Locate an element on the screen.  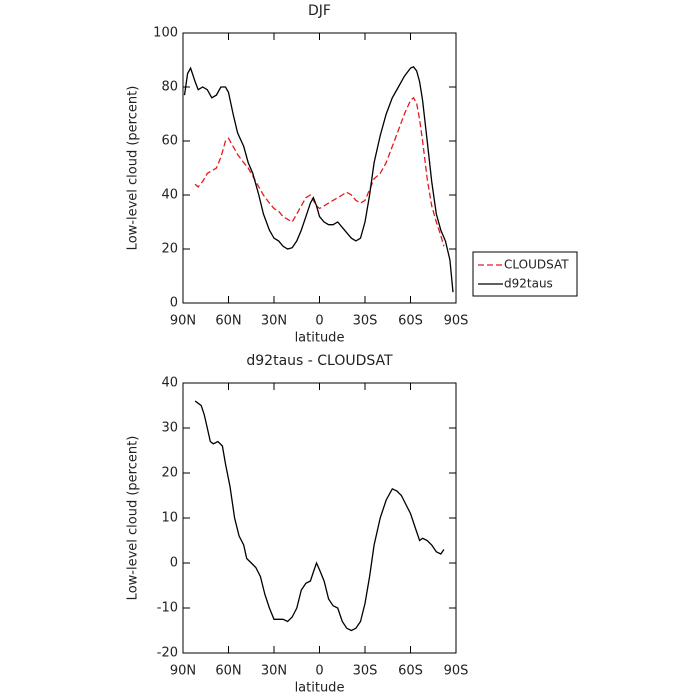
y-tick-label: -20 is located at coordinates (167, 653).